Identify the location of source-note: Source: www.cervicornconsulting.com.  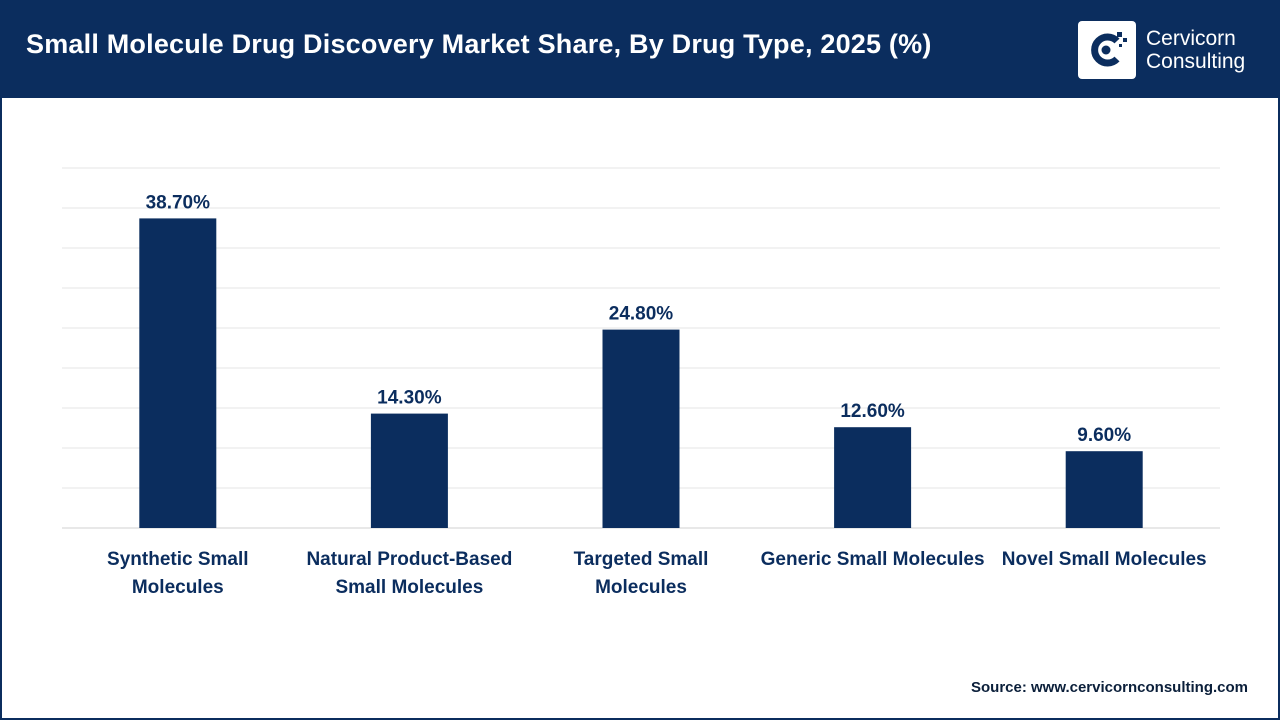
(1109, 687).